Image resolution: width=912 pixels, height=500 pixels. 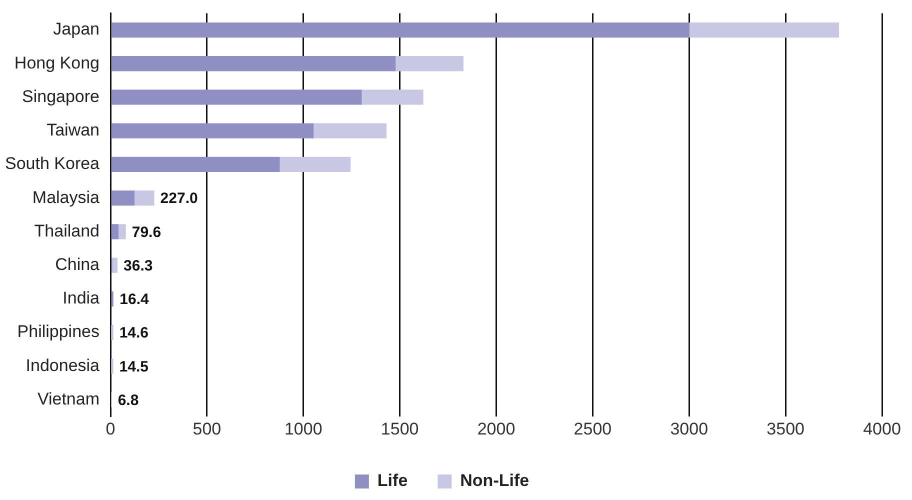 What do you see at coordinates (134, 333) in the screenshot?
I see `total-label: 14.6` at bounding box center [134, 333].